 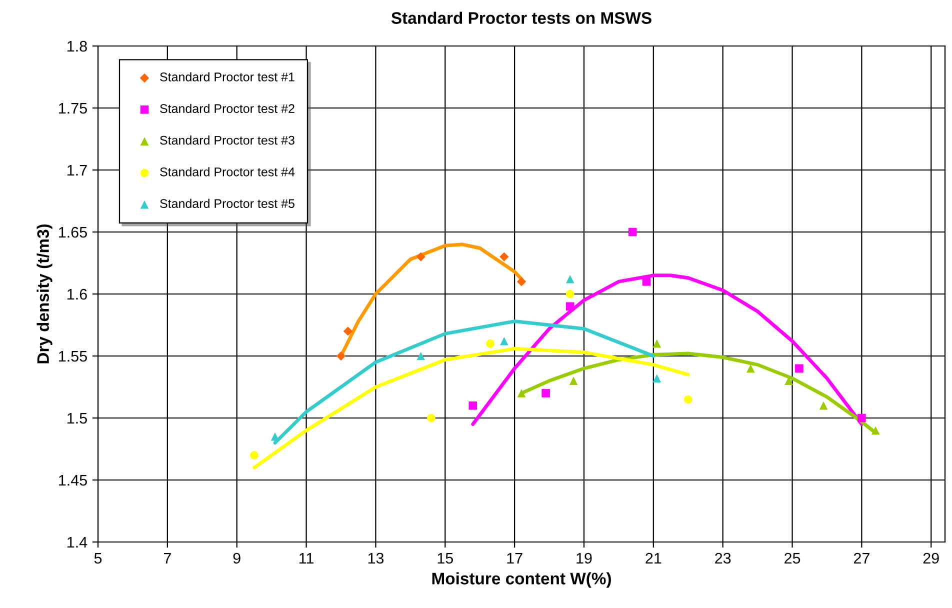 I want to click on legend-label: Standard Proctor test #3, so click(x=227, y=140).